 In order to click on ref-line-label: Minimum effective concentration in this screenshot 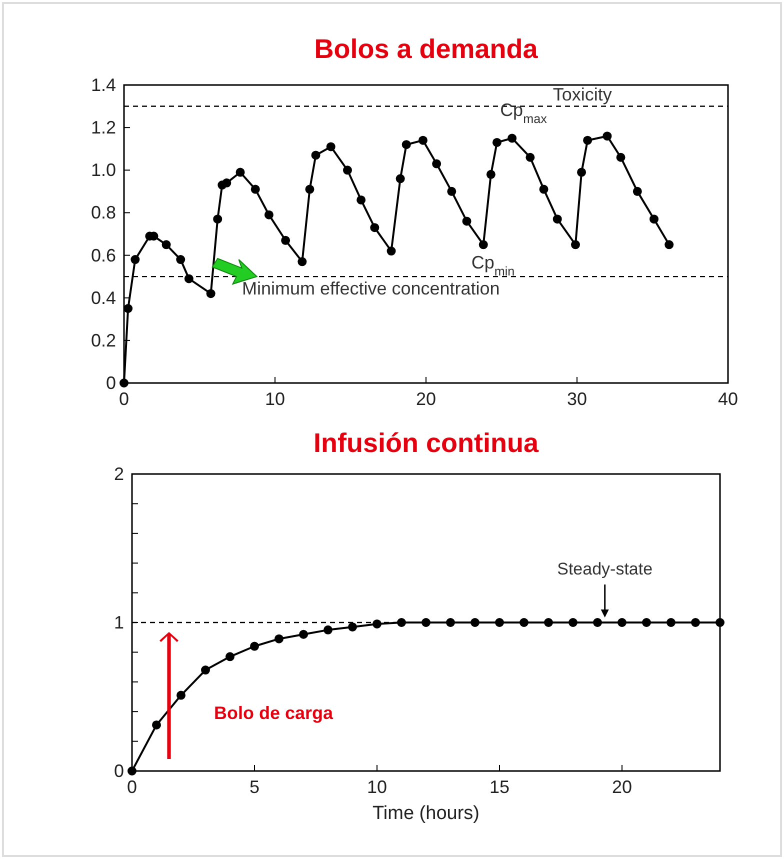, I will do `click(371, 288)`.